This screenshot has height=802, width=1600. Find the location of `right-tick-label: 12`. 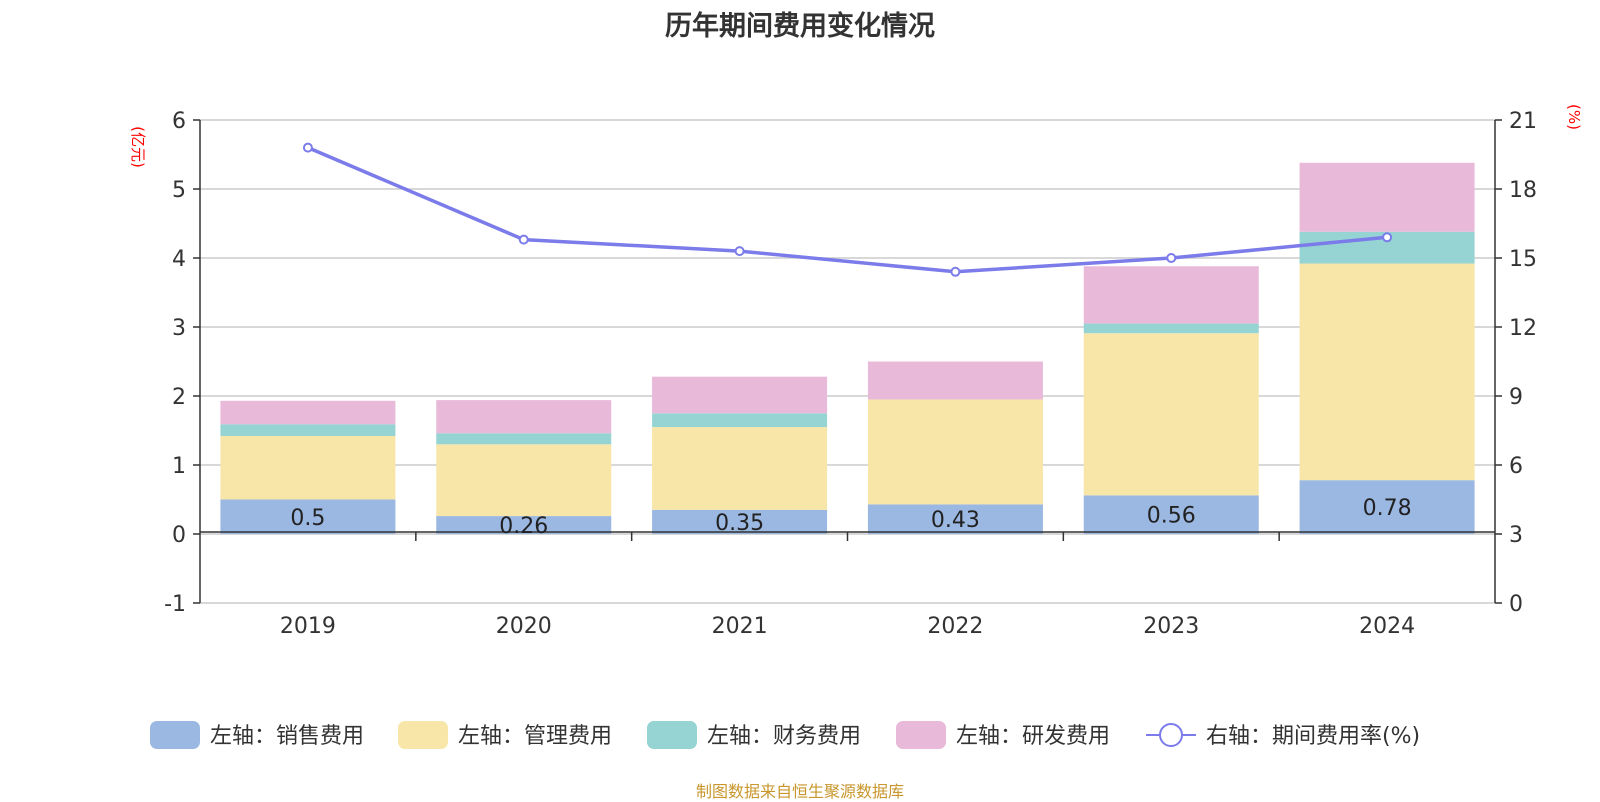

right-tick-label: 12 is located at coordinates (1523, 328).